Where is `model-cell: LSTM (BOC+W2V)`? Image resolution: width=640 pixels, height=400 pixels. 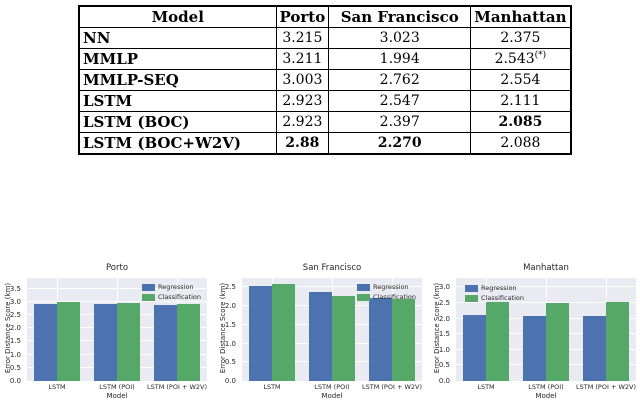 model-cell: LSTM (BOC+W2V) is located at coordinates (177, 143).